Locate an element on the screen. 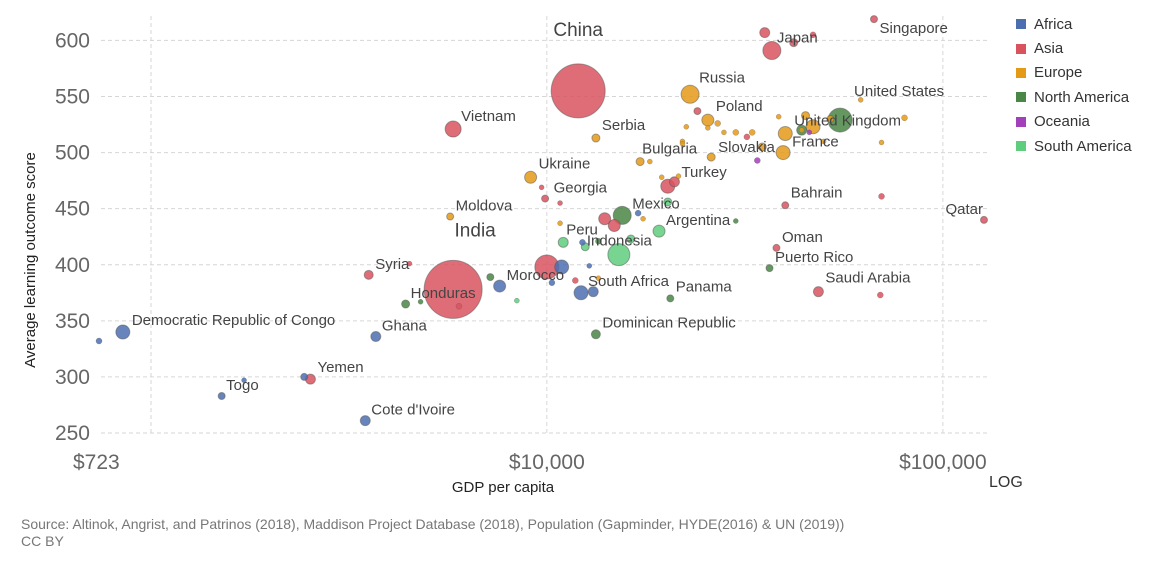  legend-item: Oceania is located at coordinates (1074, 122).